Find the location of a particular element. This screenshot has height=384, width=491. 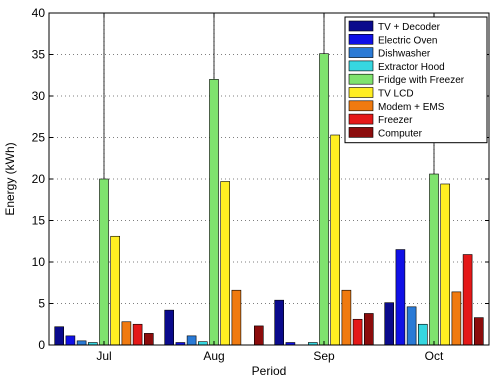

y-tick-label: 5 is located at coordinates (41, 304).